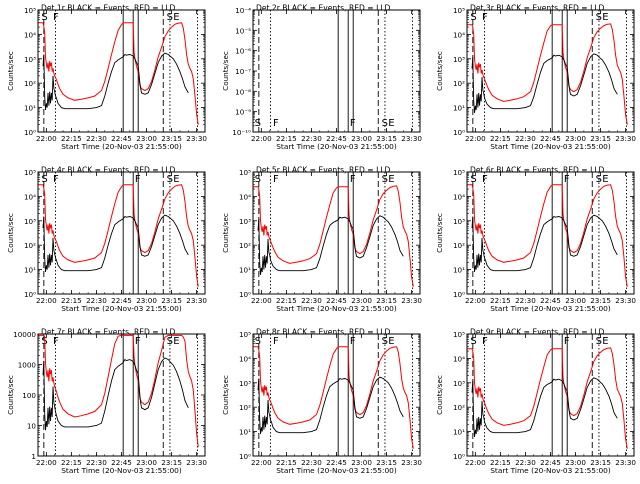 The image size is (640, 484). I want to click on y-tick-label: 10⁻¹⁰, so click(241, 132).